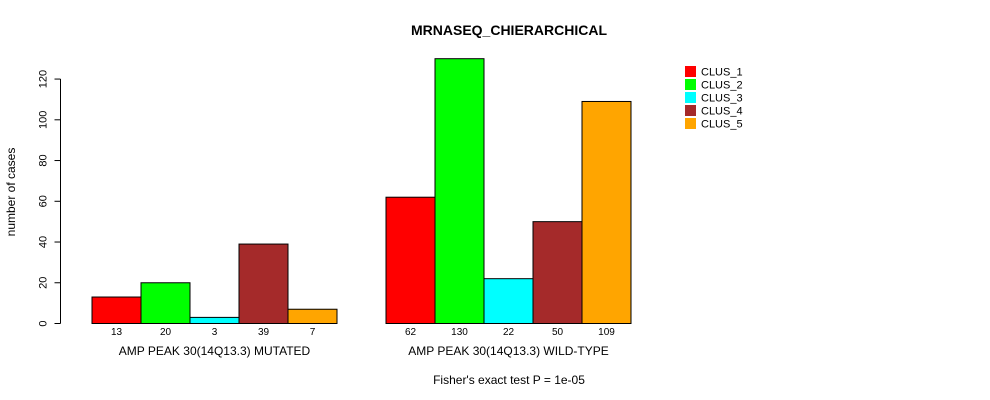 The image size is (990, 400). What do you see at coordinates (43, 160) in the screenshot?
I see `y-tick-label: 80` at bounding box center [43, 160].